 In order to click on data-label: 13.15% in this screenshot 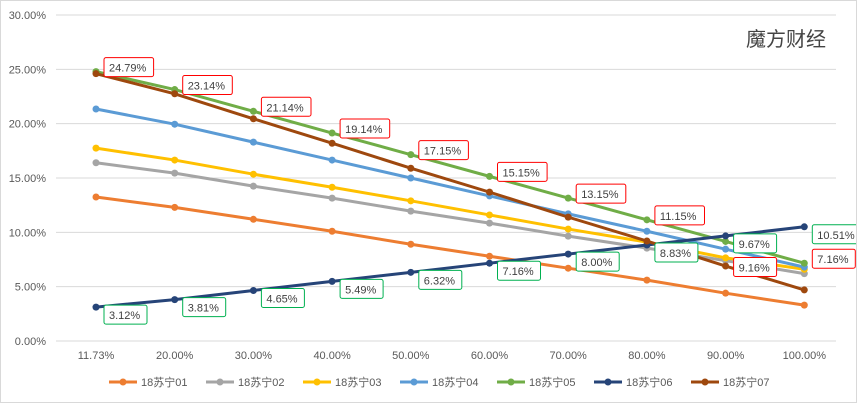, I will do `click(600, 195)`.